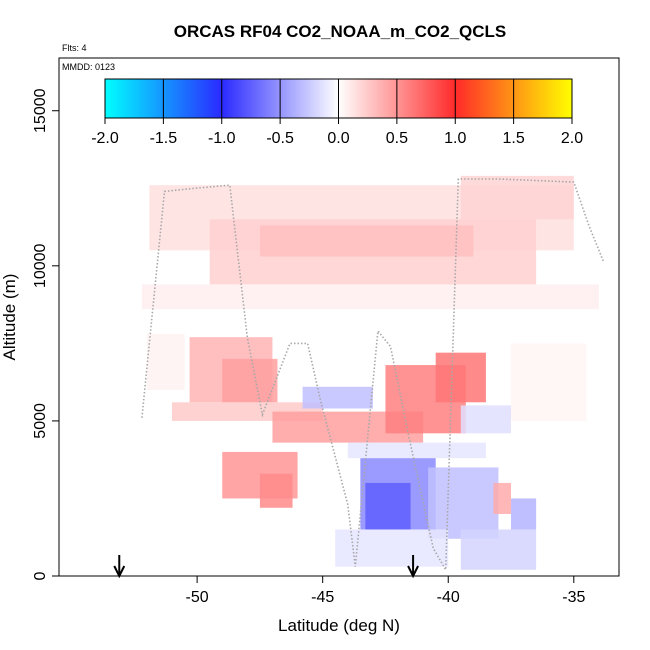 This screenshot has width=650, height=650. I want to click on y-tick-label-0: 0, so click(40, 575).